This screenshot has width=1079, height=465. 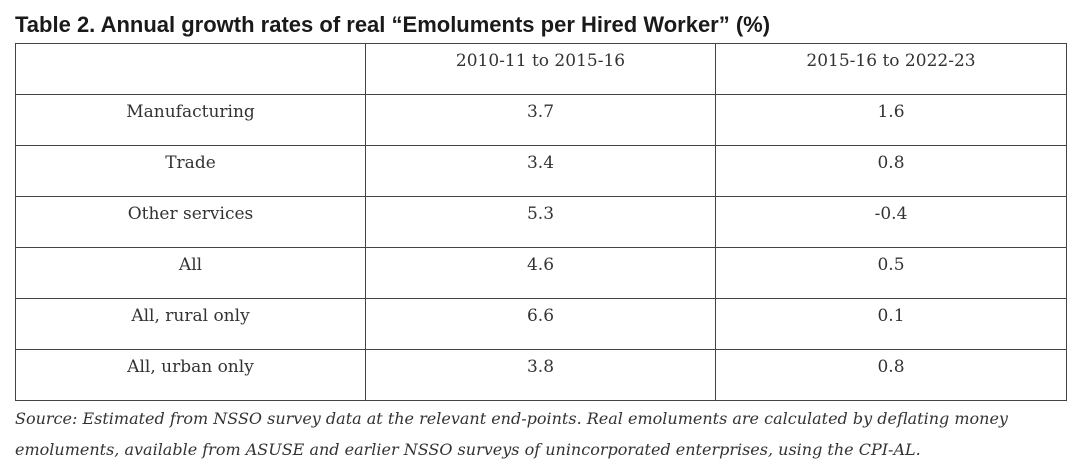 I want to click on row-label: Trade, so click(x=190, y=171).